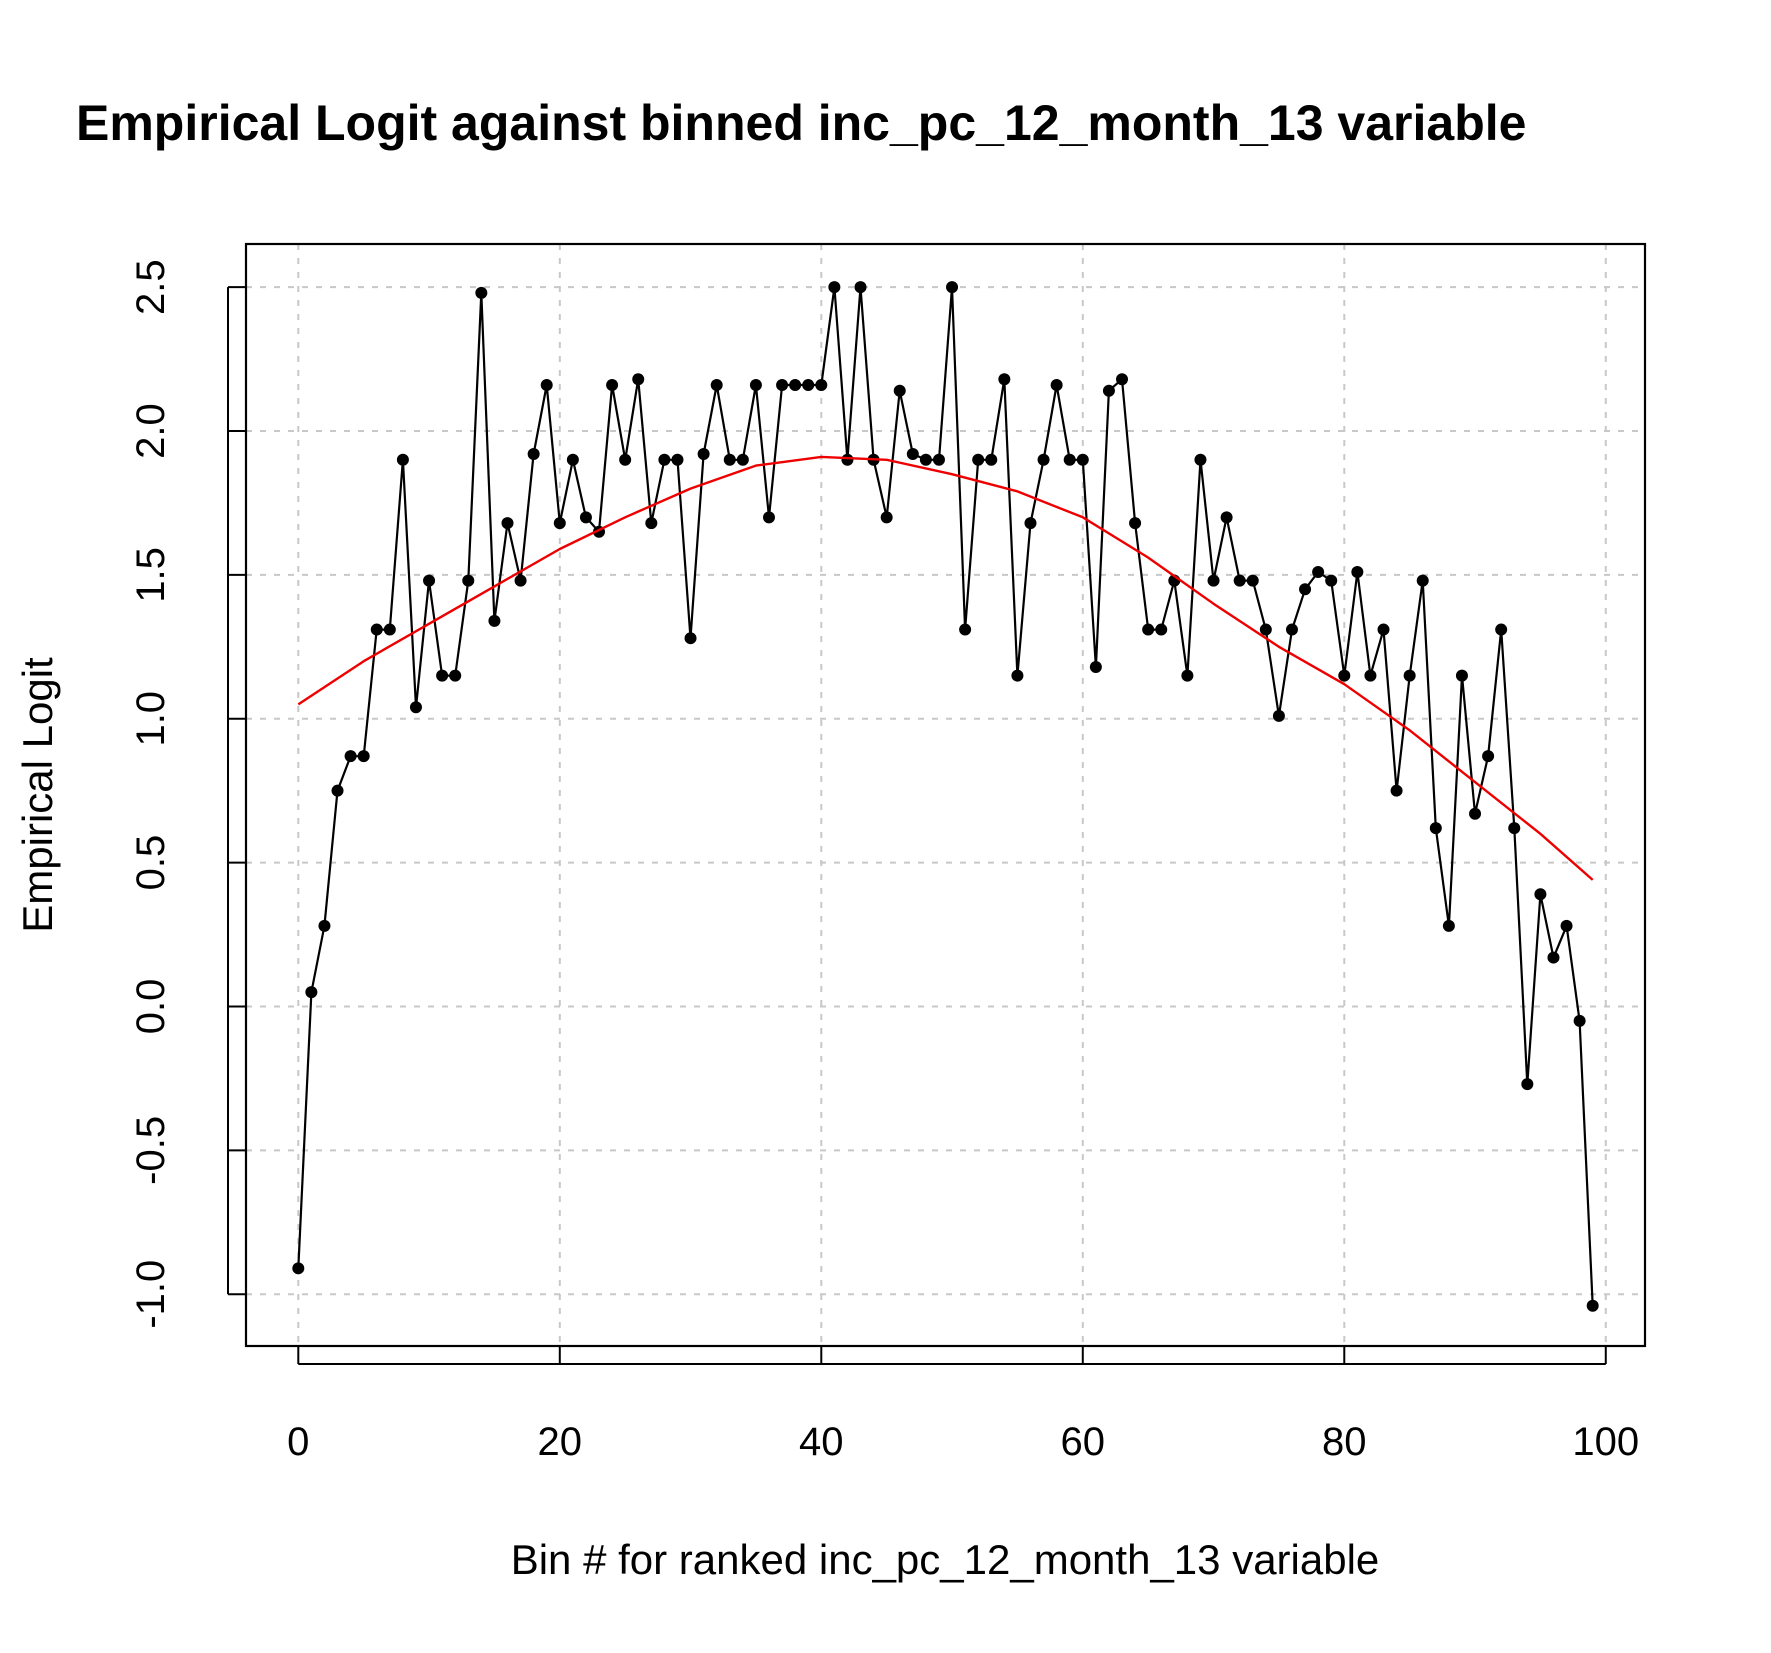 This screenshot has width=1771, height=1653. What do you see at coordinates (151, 719) in the screenshot?
I see `y-tick-label: 1.0` at bounding box center [151, 719].